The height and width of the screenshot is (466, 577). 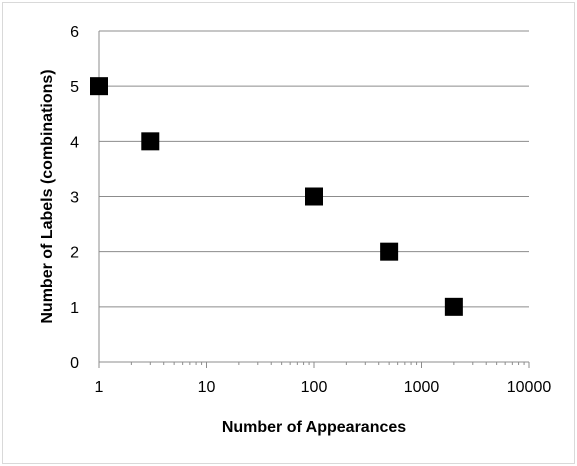 I want to click on x-tick-label: 1000, so click(x=422, y=387).